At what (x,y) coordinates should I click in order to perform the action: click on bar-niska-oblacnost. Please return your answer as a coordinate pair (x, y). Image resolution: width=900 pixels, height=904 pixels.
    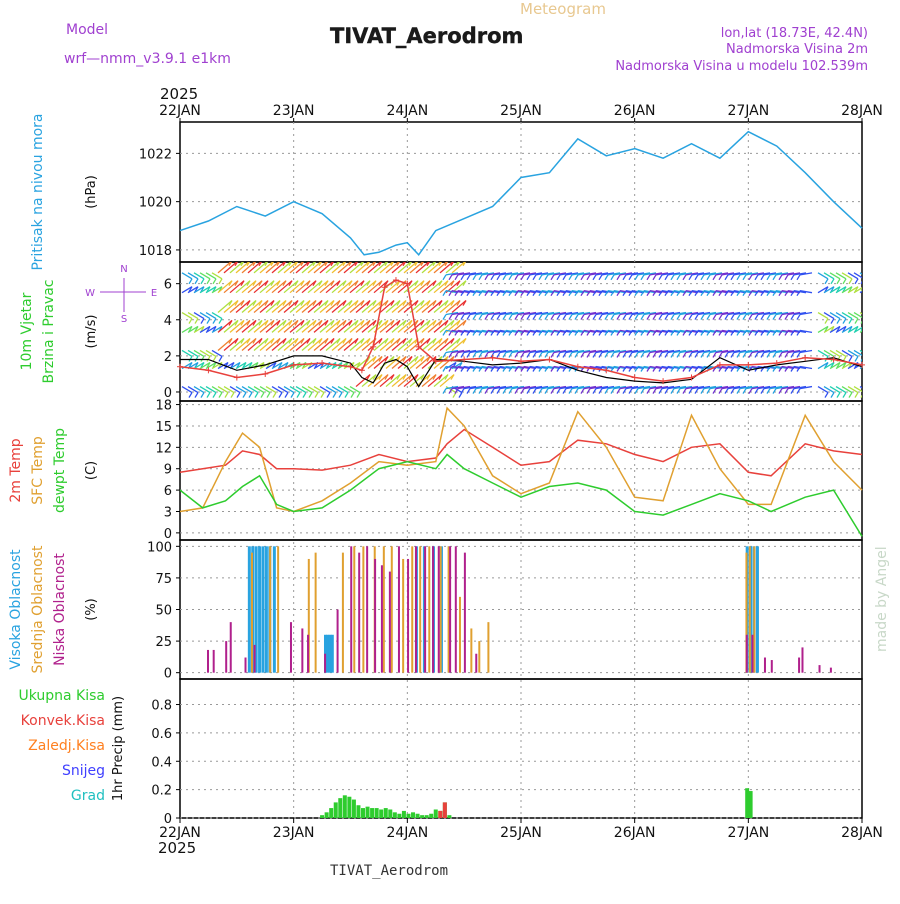
    Looking at the image, I should click on (213, 661).